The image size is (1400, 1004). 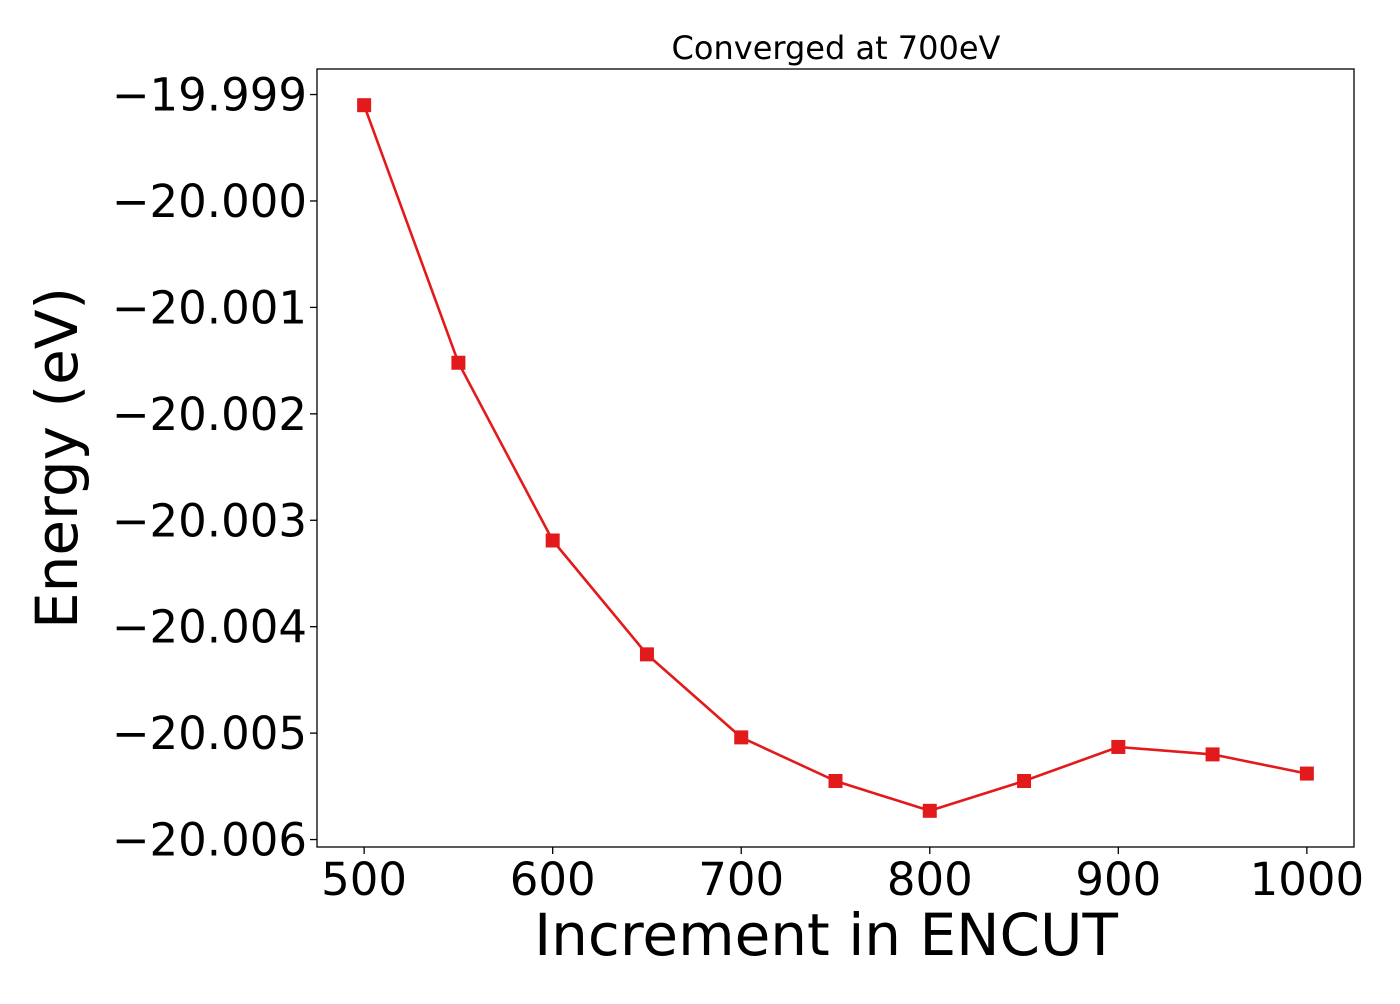 I want to click on x-tick-label: 700, so click(x=741, y=879).